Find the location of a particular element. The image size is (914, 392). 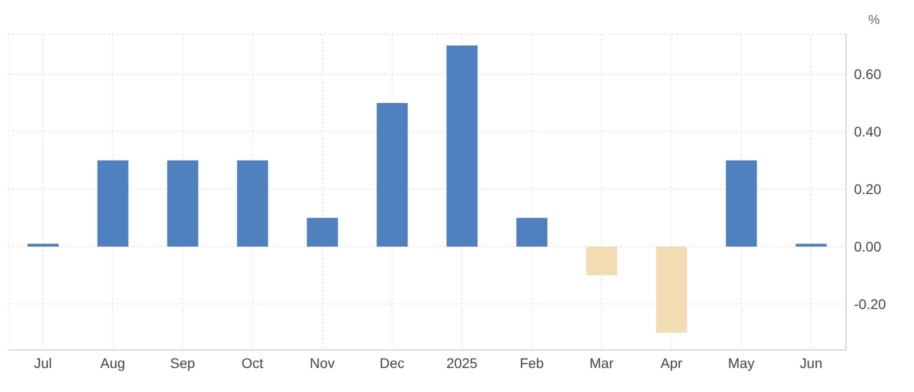

y-tick-label: -0.20 is located at coordinates (870, 304).